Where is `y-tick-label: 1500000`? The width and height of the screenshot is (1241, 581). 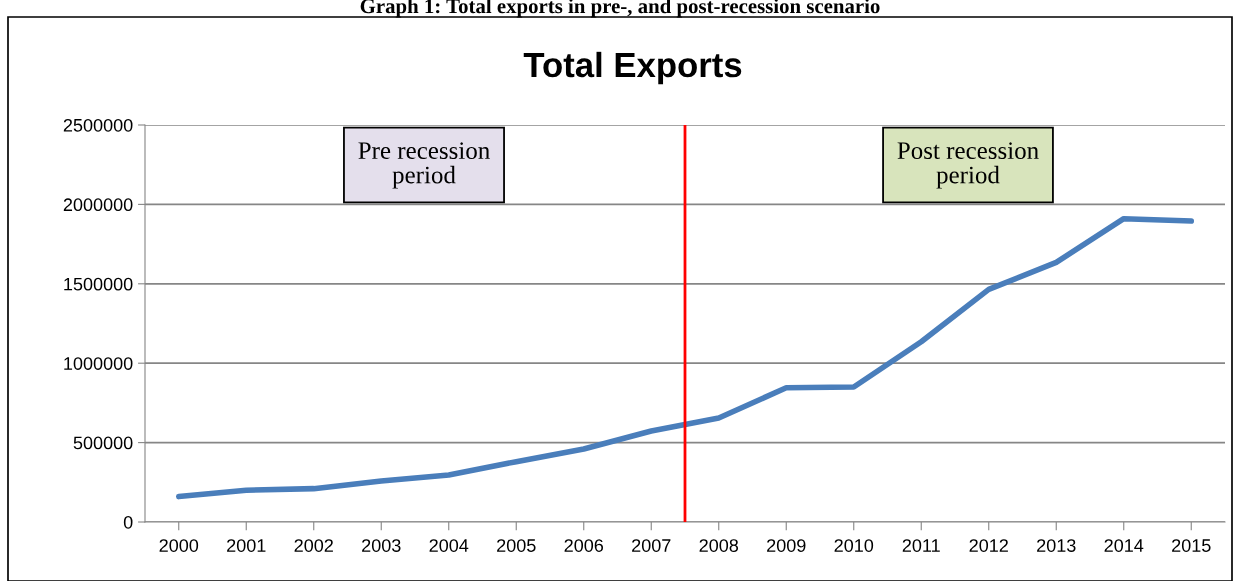 y-tick-label: 1500000 is located at coordinates (98, 284).